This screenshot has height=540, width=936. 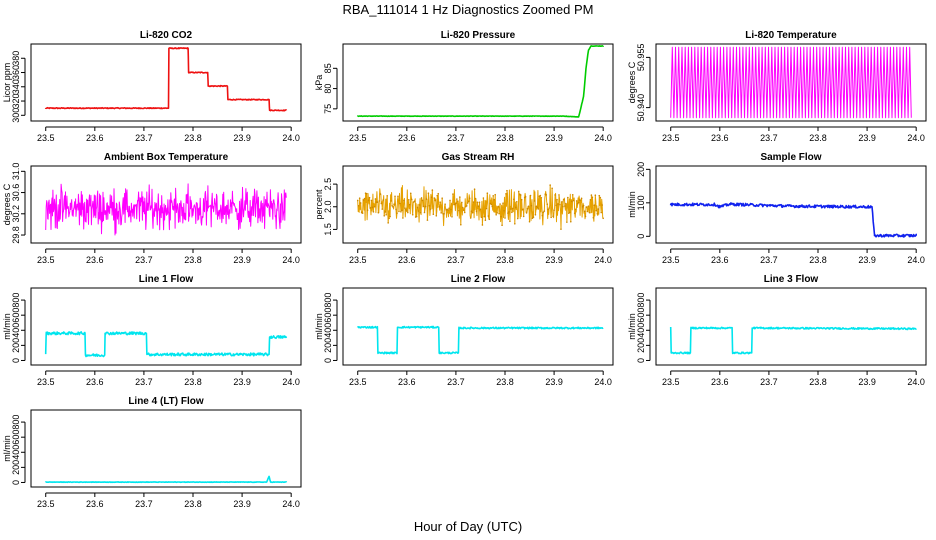 I want to click on x-tick-label-ambient: 24.0, so click(x=291, y=260).